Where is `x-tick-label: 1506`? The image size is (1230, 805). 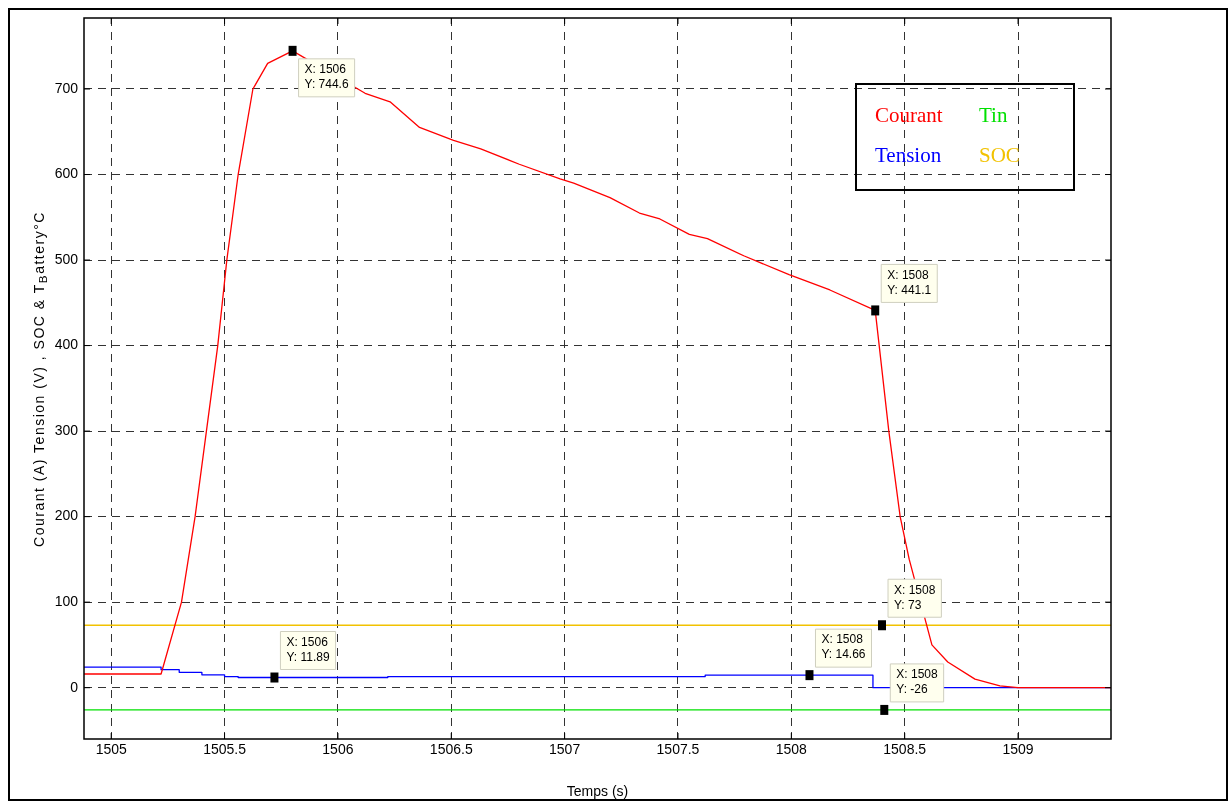 x-tick-label: 1506 is located at coordinates (338, 749).